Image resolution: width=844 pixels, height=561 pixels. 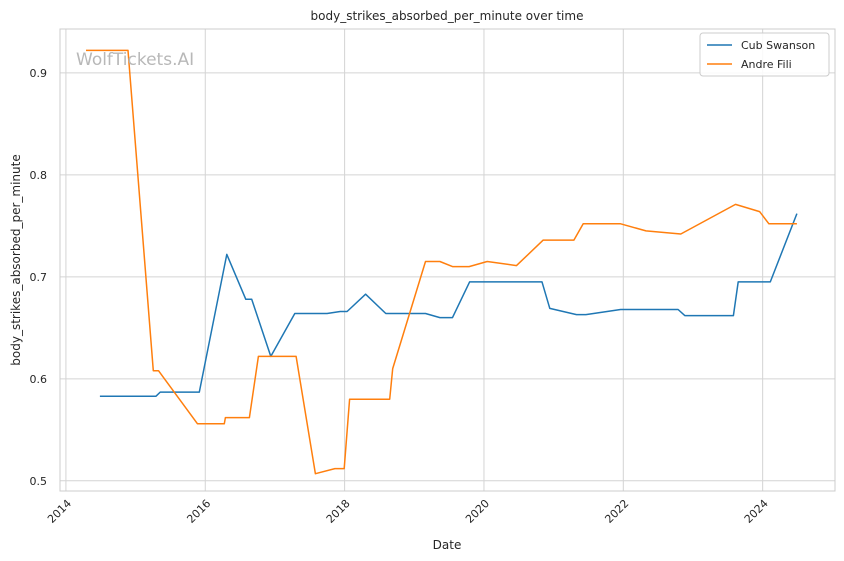 I want to click on legend-label-cub-swanson: Cub Swanson, so click(x=778, y=45).